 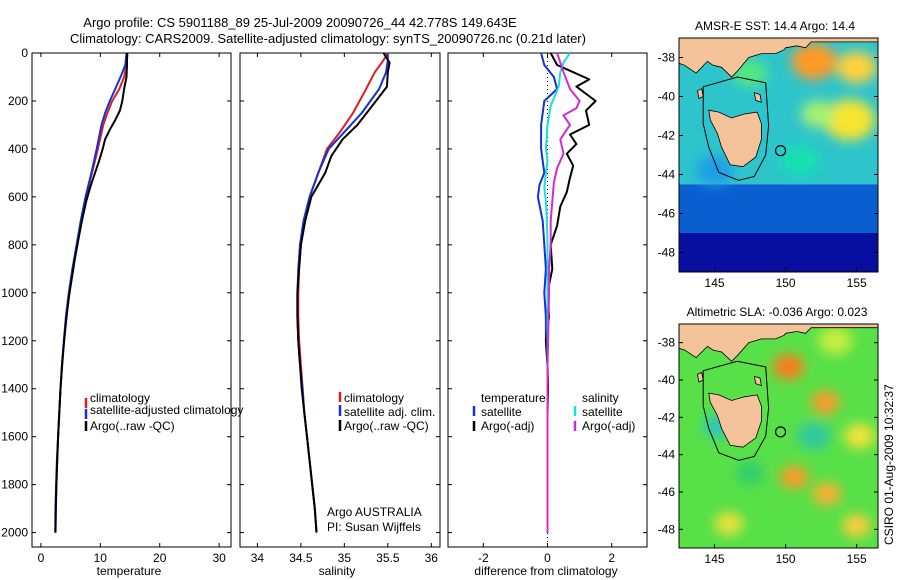 What do you see at coordinates (777, 312) in the screenshot?
I see `sla-map-title: Altimetric SLA: -0.036 Argo: 0.023` at bounding box center [777, 312].